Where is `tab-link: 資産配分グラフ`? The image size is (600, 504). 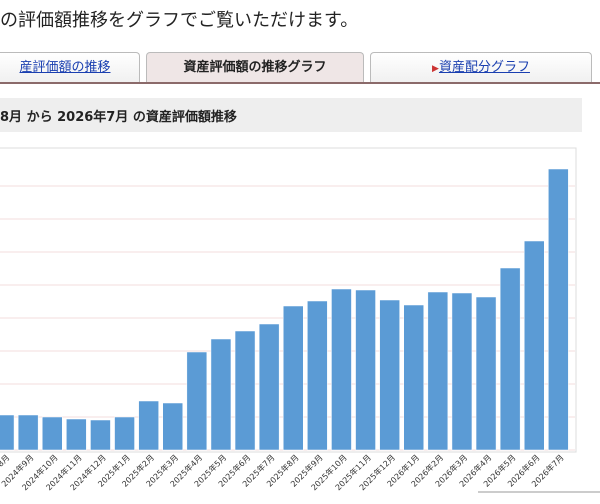 tab-link: 資産配分グラフ is located at coordinates (484, 67).